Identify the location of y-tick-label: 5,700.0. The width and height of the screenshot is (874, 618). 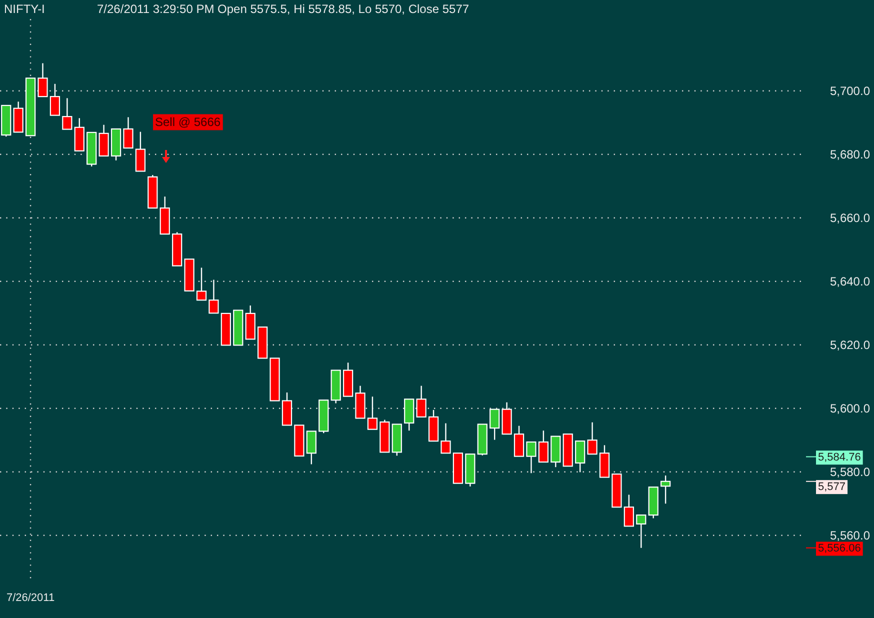
(850, 91).